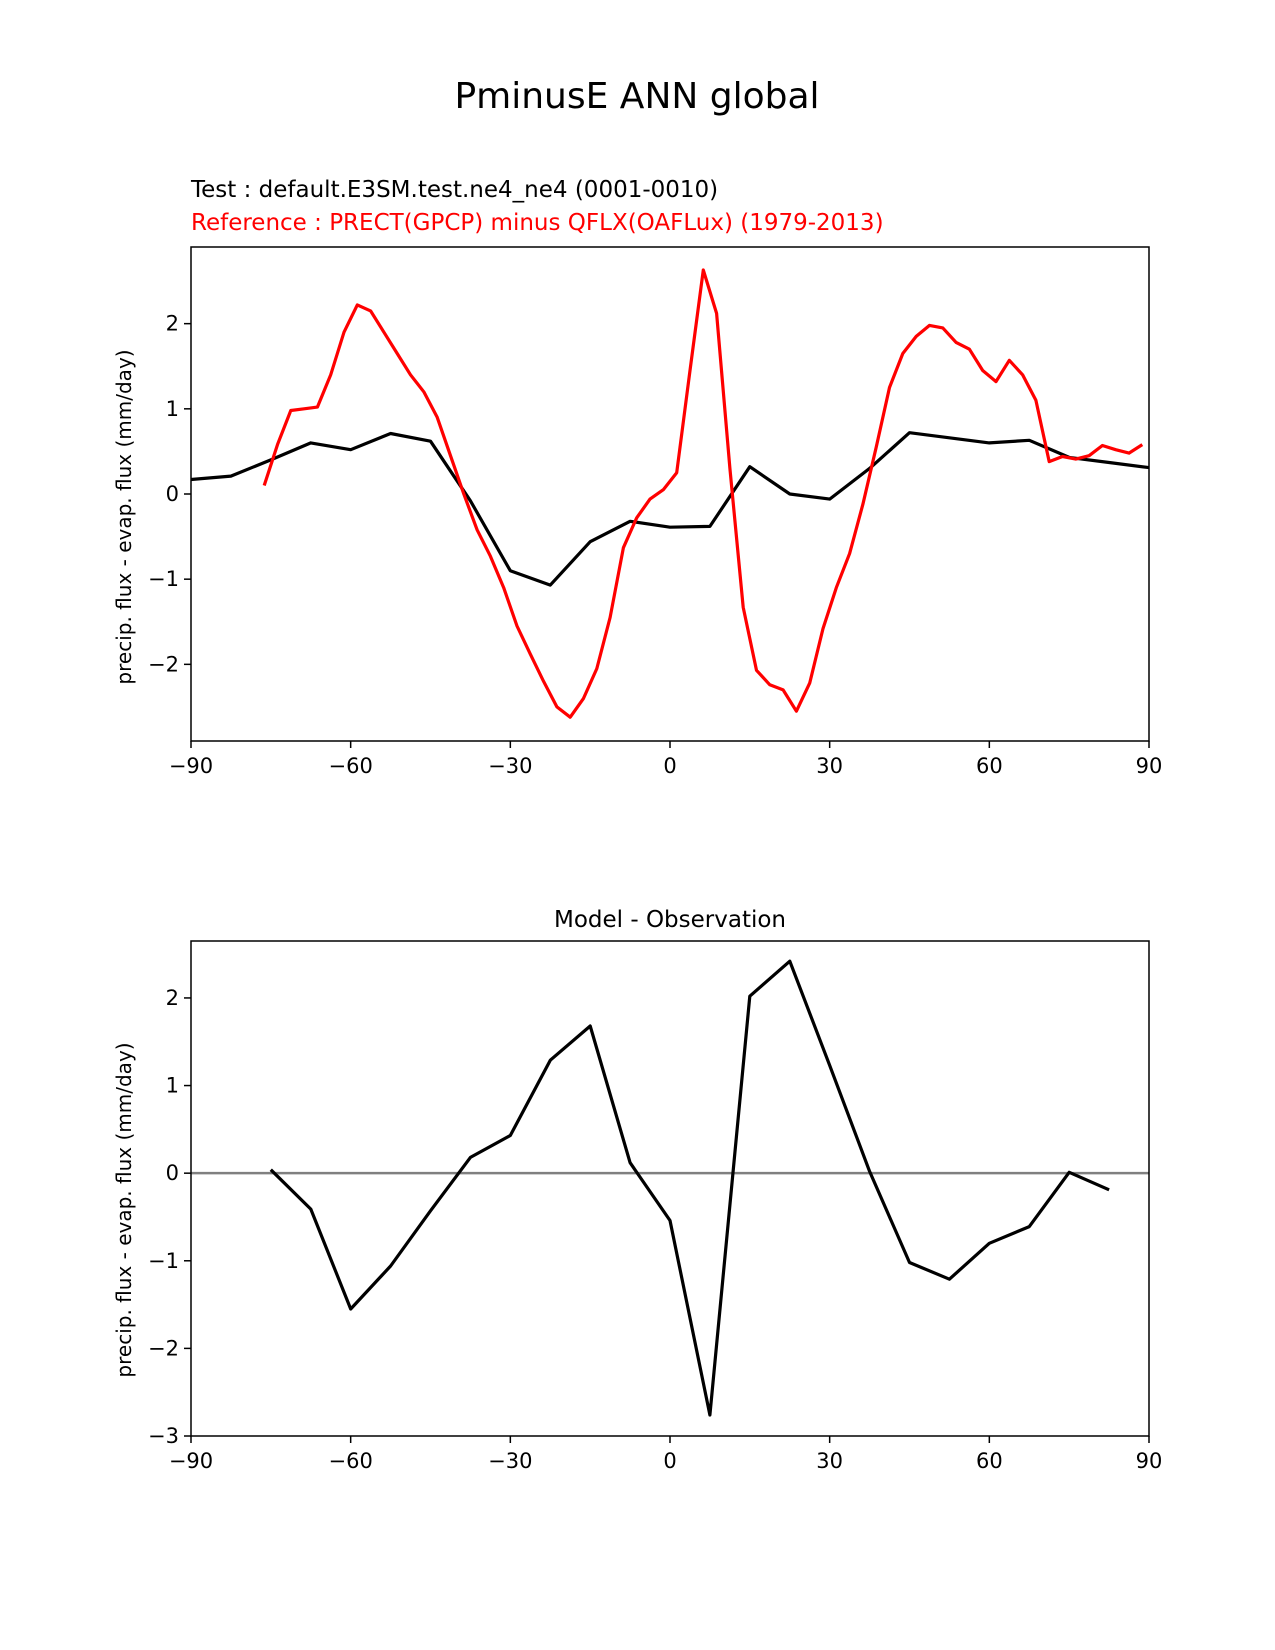  I want to click on top-y-tick-label: −1, so click(163, 579).